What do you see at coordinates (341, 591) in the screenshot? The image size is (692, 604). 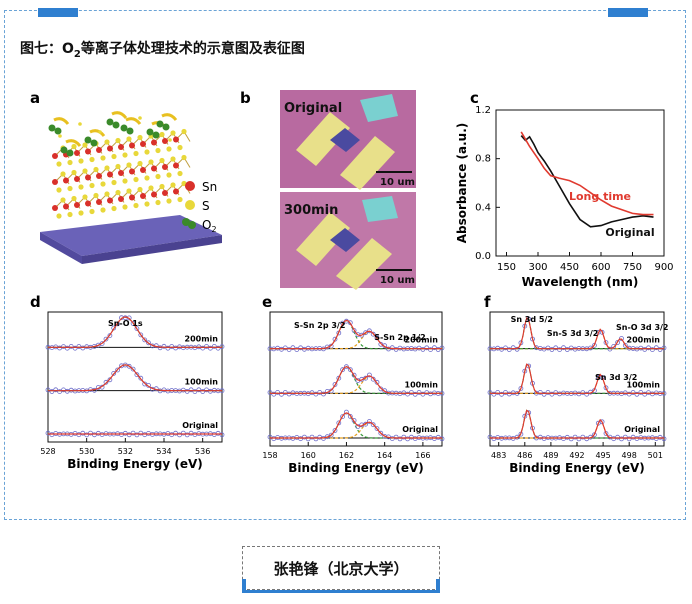 I see `caption-underline` at bounding box center [341, 591].